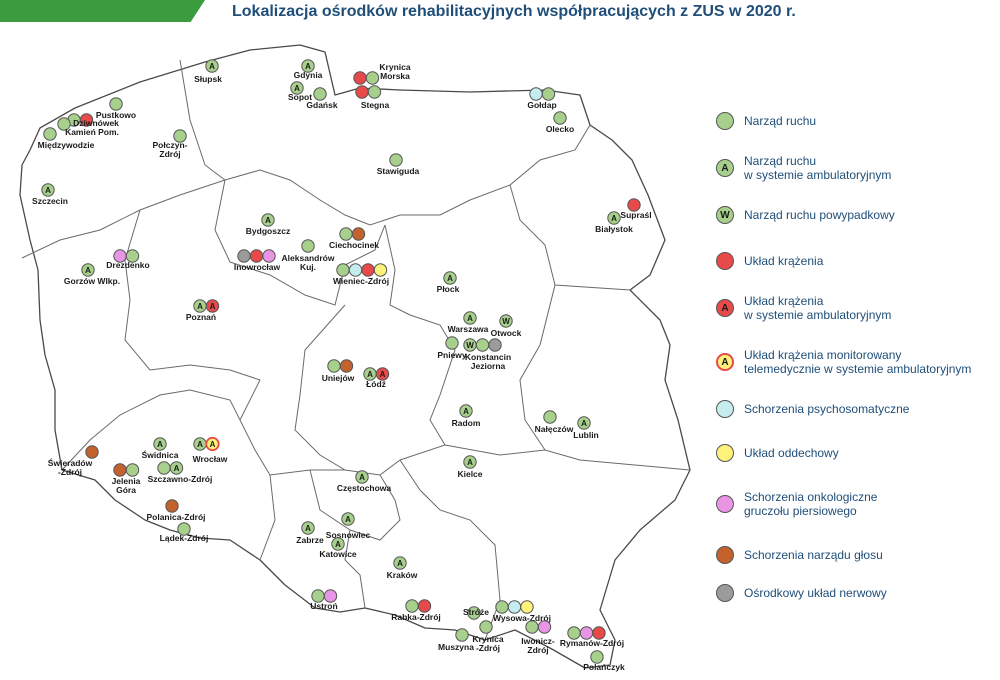 The image size is (1000, 680). What do you see at coordinates (354, 245) in the screenshot?
I see `city-label: Ciechocinek` at bounding box center [354, 245].